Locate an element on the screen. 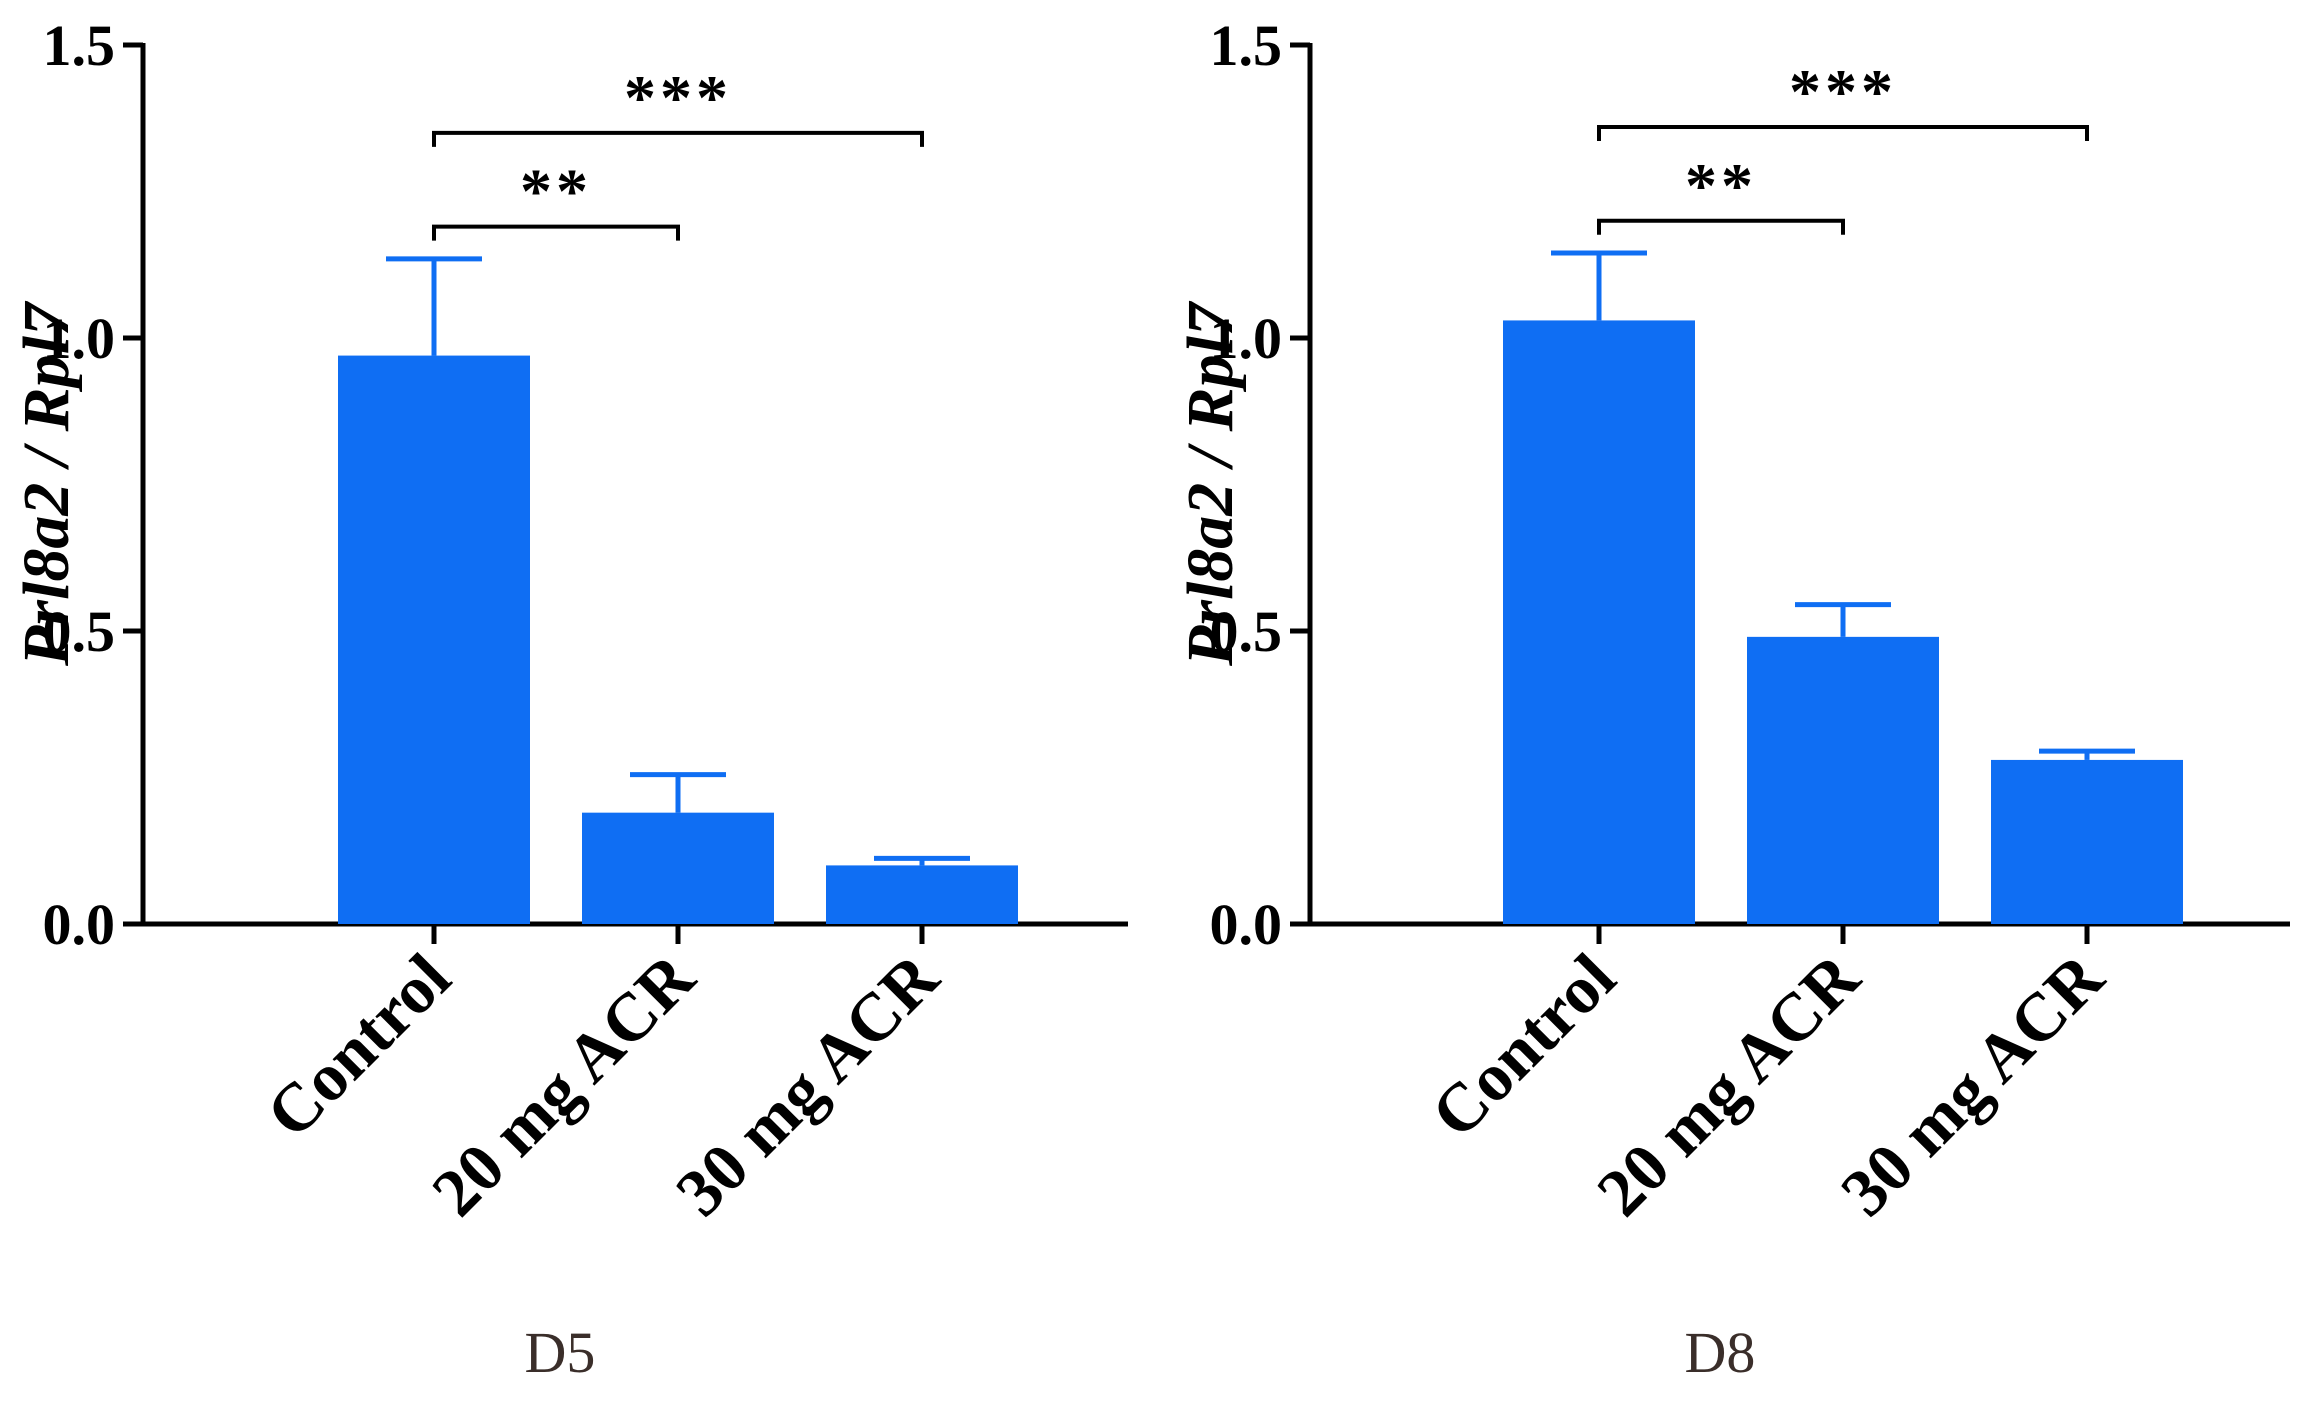  panel-title: D5 is located at coordinates (560, 1352).